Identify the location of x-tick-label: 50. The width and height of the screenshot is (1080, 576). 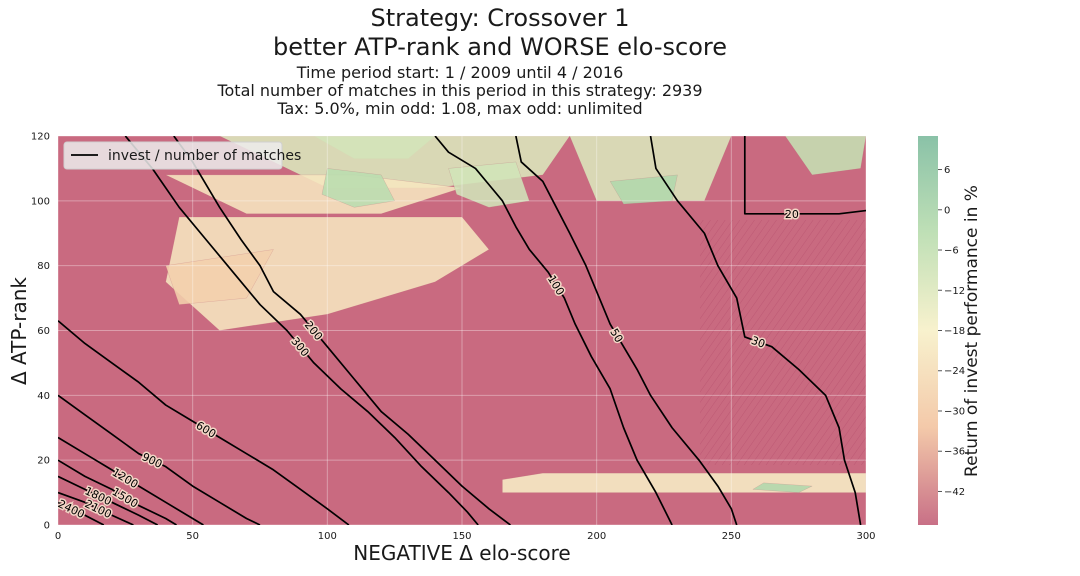
(192, 536).